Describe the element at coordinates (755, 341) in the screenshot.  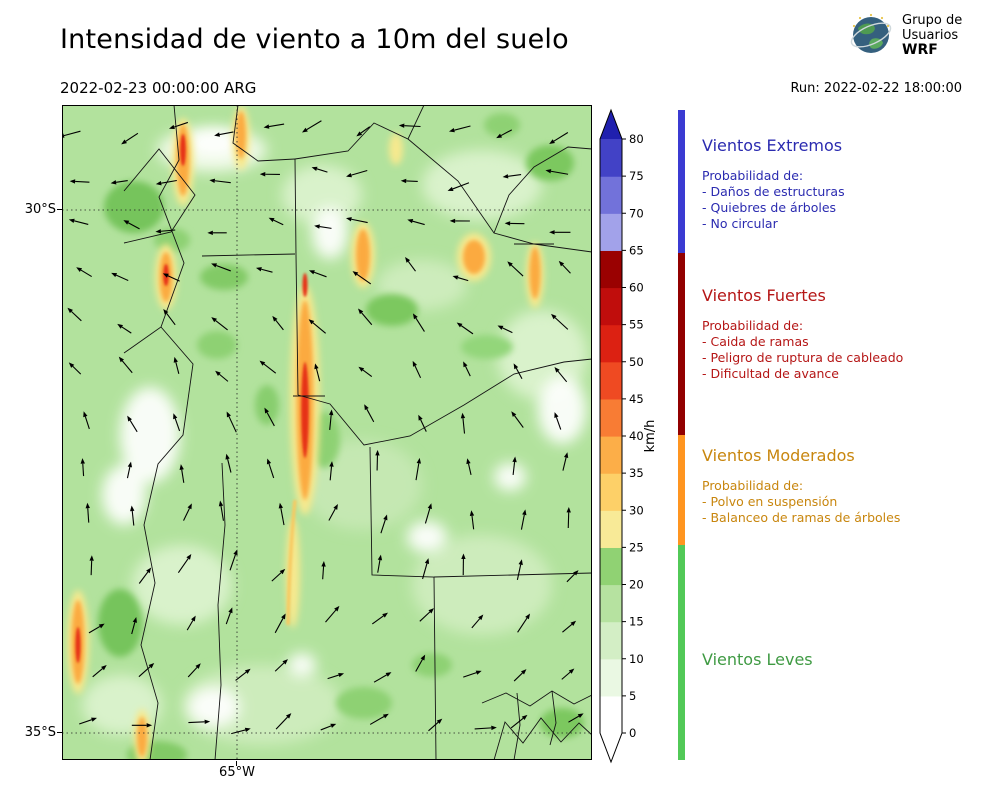
I see `legend-item-fuertes-0: - Caida de ramas` at that location.